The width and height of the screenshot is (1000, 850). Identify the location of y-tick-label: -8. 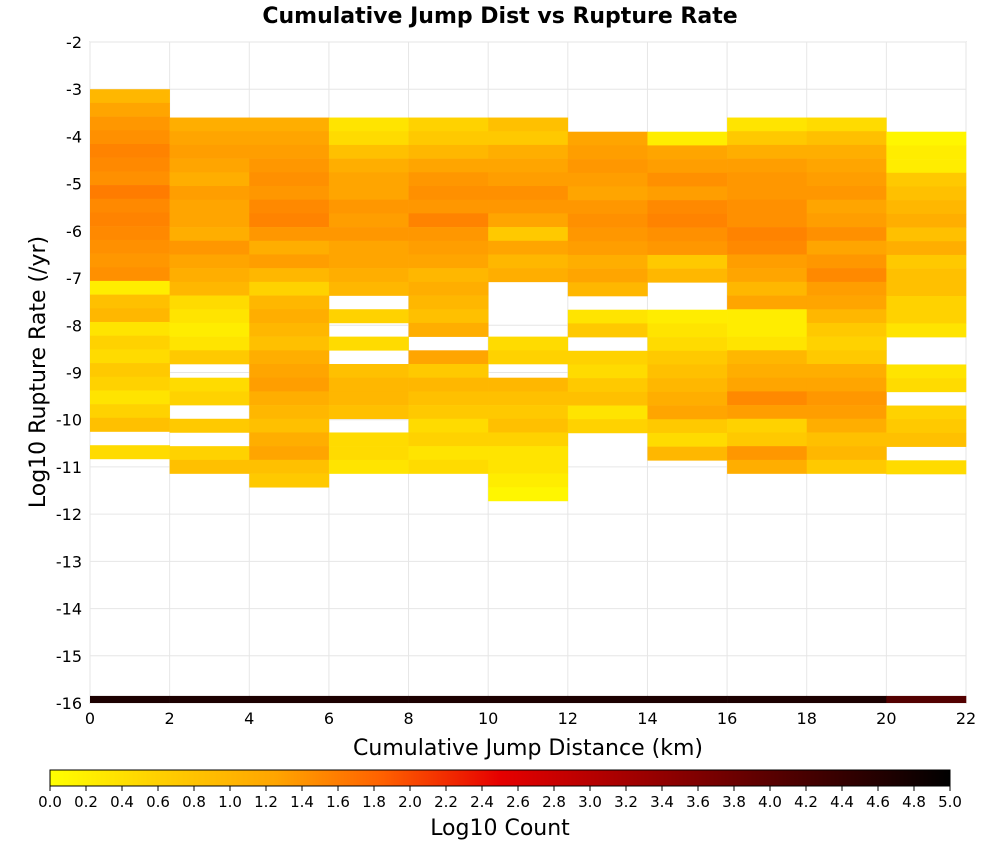
(74, 325).